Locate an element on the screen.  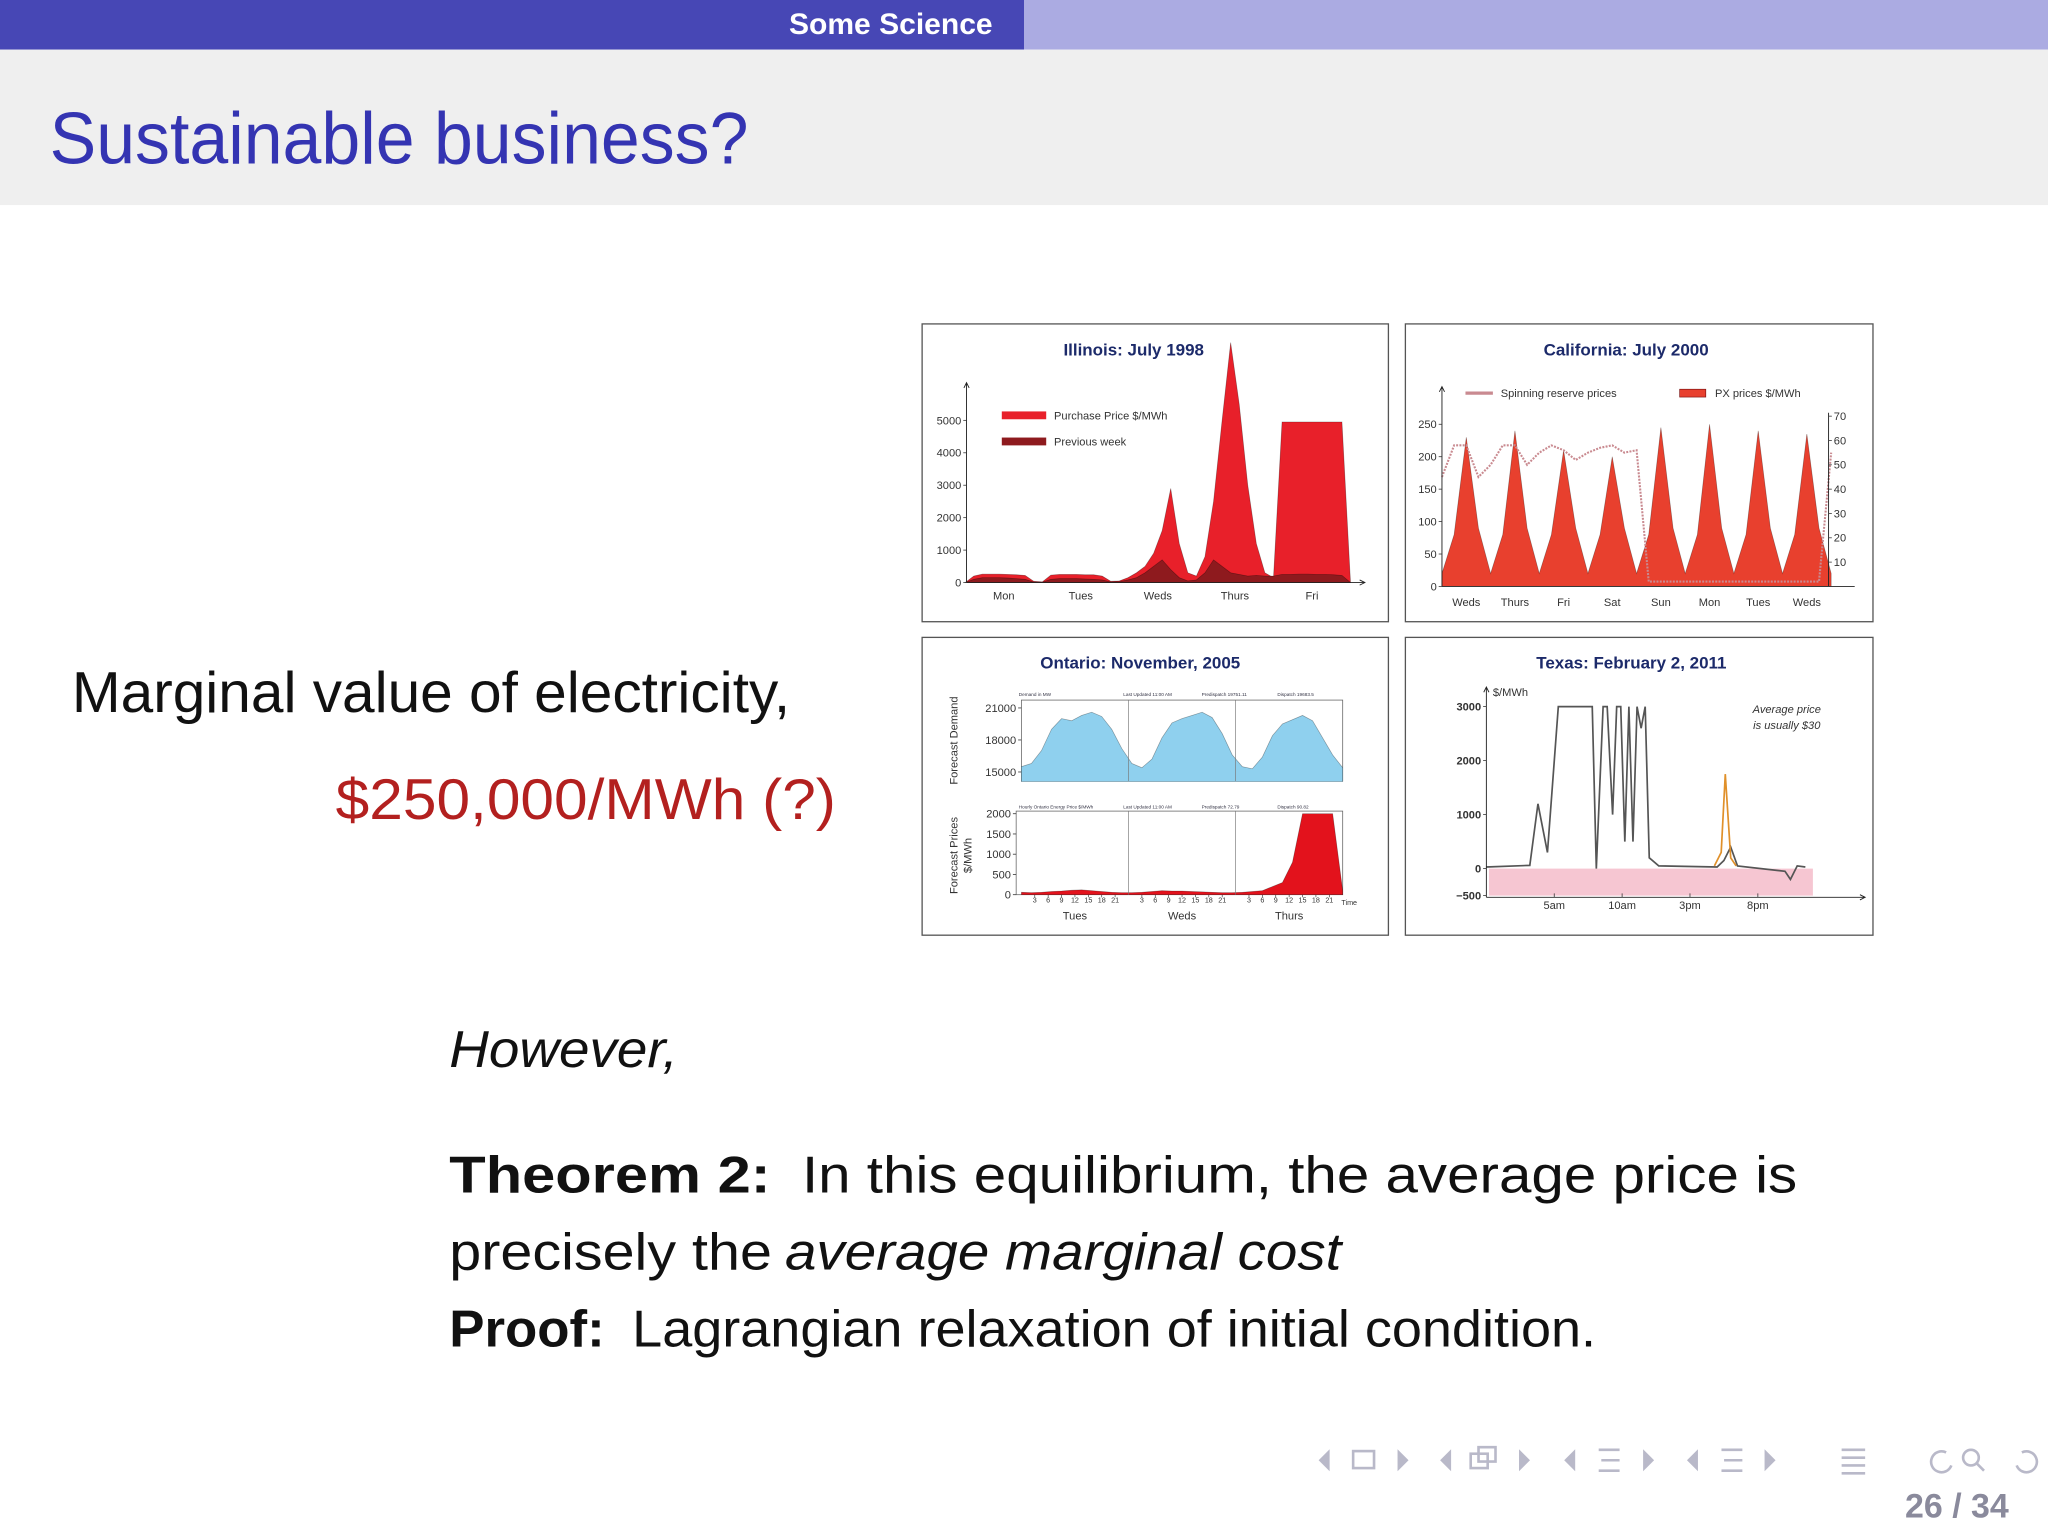
panel-header: Predispatch 19751.11 is located at coordinates (1225, 694).